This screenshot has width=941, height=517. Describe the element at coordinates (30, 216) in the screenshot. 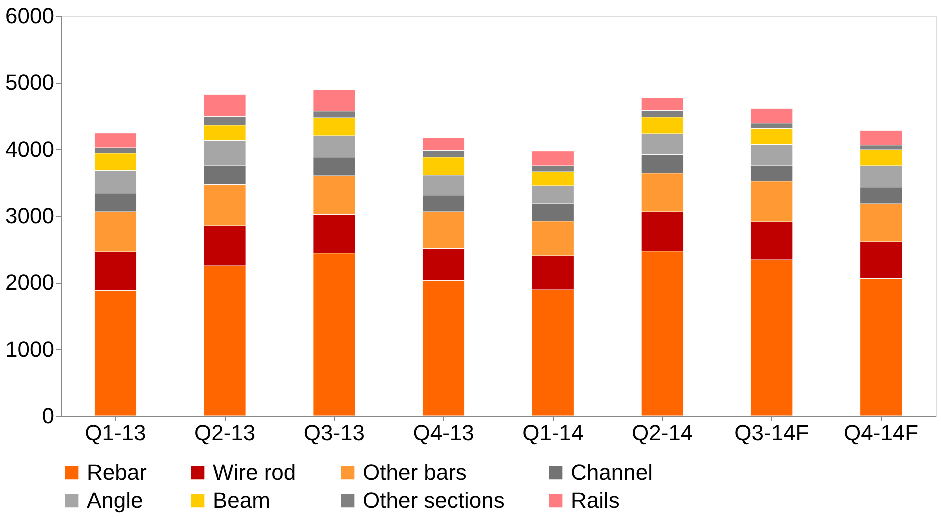

I see `y-tick-label: 3000` at that location.